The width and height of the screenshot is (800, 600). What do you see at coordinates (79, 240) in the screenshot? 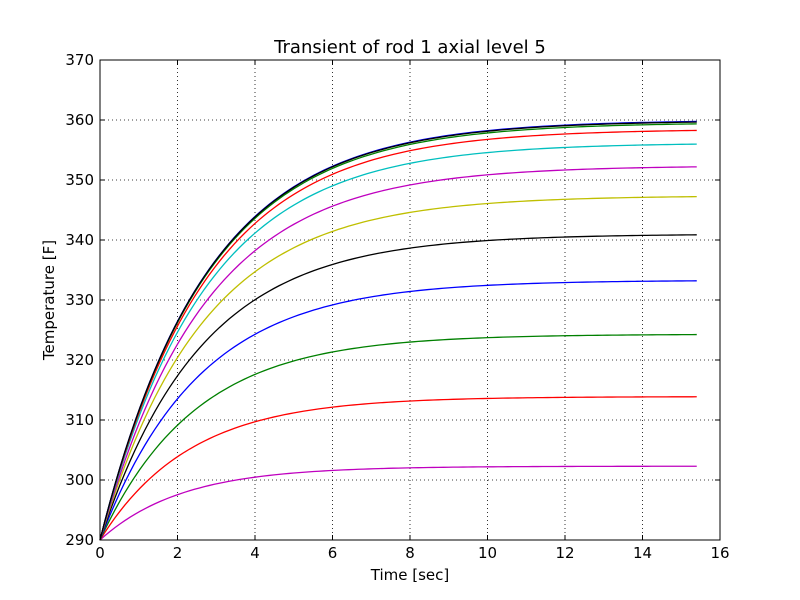
I see `y-tick-label: 340` at bounding box center [79, 240].